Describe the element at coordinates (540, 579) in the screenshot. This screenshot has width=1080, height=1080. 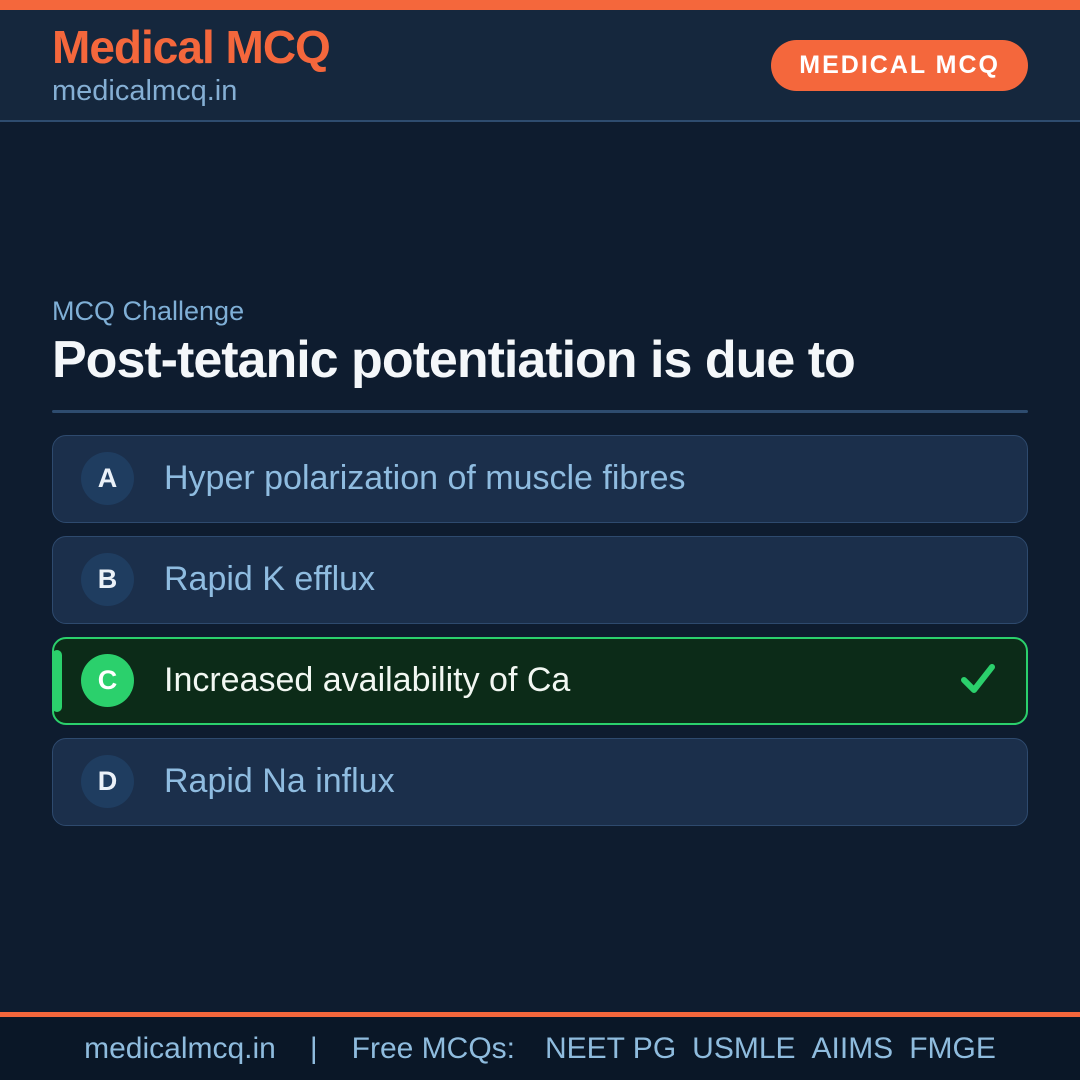
I see `option-row: B Rapid K efflux` at that location.